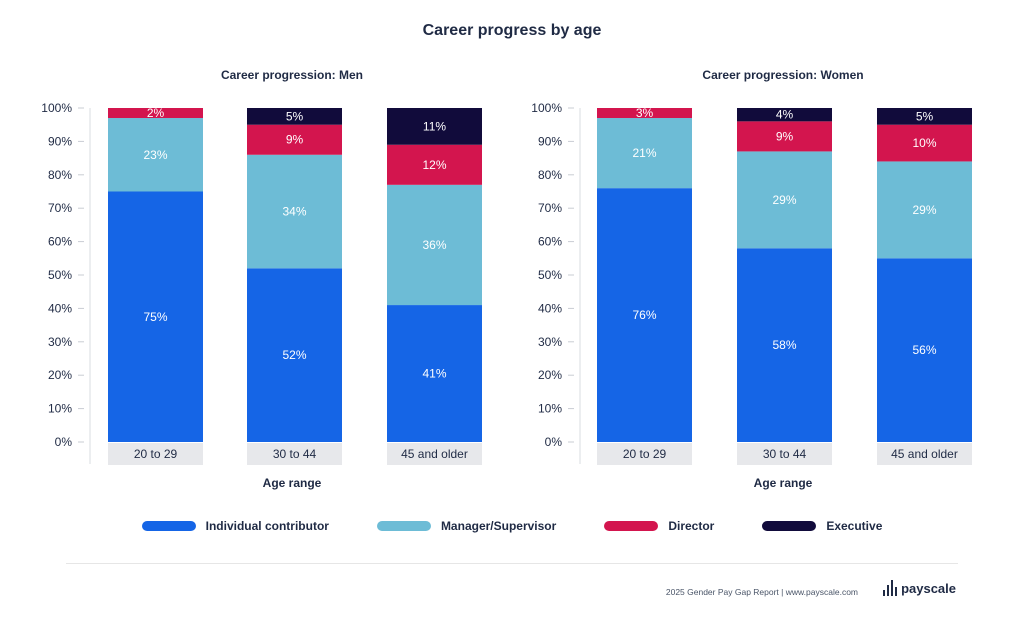 This screenshot has width=1024, height=620. I want to click on legend-label: Individual contributor, so click(267, 526).